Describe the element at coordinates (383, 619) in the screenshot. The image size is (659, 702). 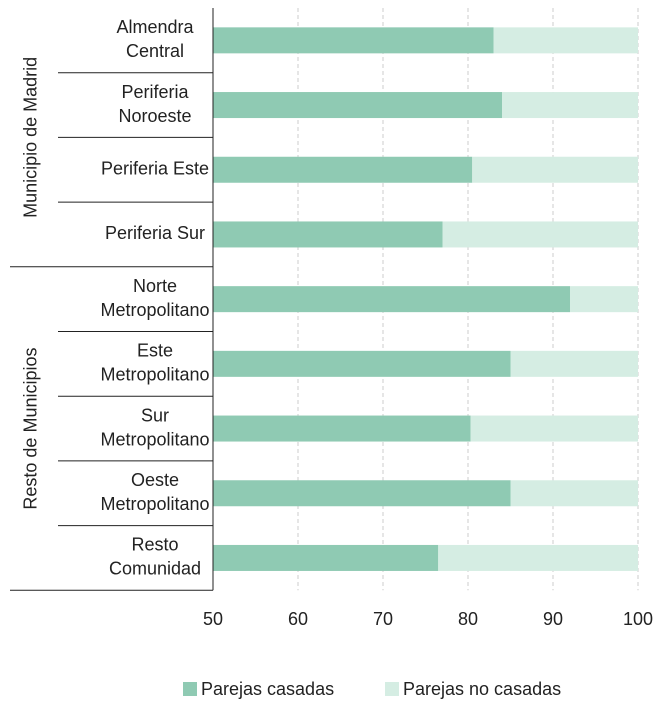
I see `x-tick-label: 70` at that location.